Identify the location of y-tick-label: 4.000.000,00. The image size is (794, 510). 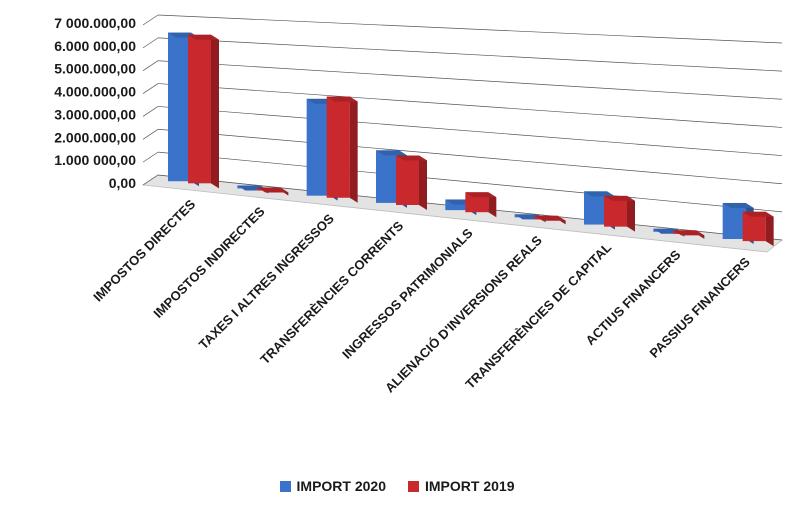
(95, 92).